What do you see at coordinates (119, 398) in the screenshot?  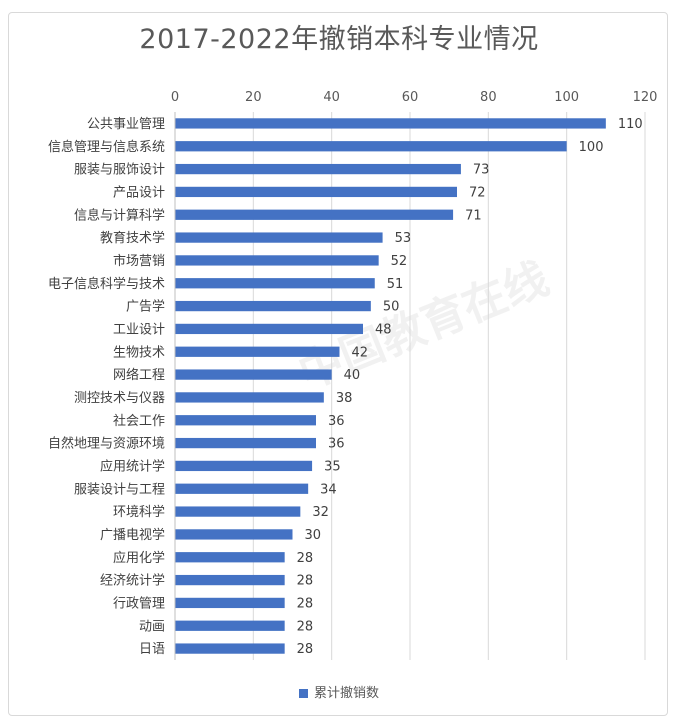 I see `category-label: 测控技术与仪器` at bounding box center [119, 398].